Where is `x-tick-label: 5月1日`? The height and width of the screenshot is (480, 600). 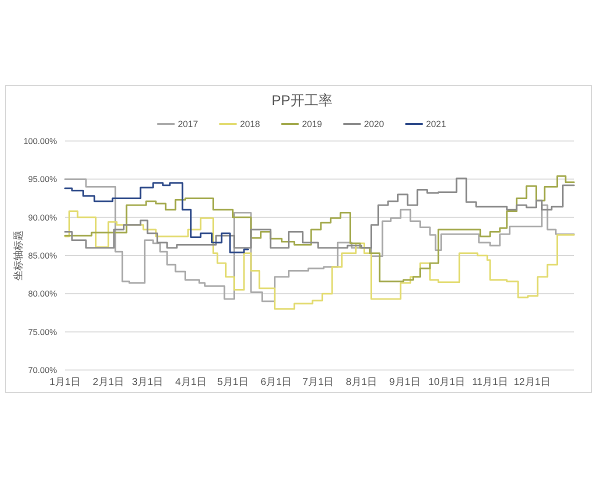 x-tick-label: 5月1日 is located at coordinates (232, 382).